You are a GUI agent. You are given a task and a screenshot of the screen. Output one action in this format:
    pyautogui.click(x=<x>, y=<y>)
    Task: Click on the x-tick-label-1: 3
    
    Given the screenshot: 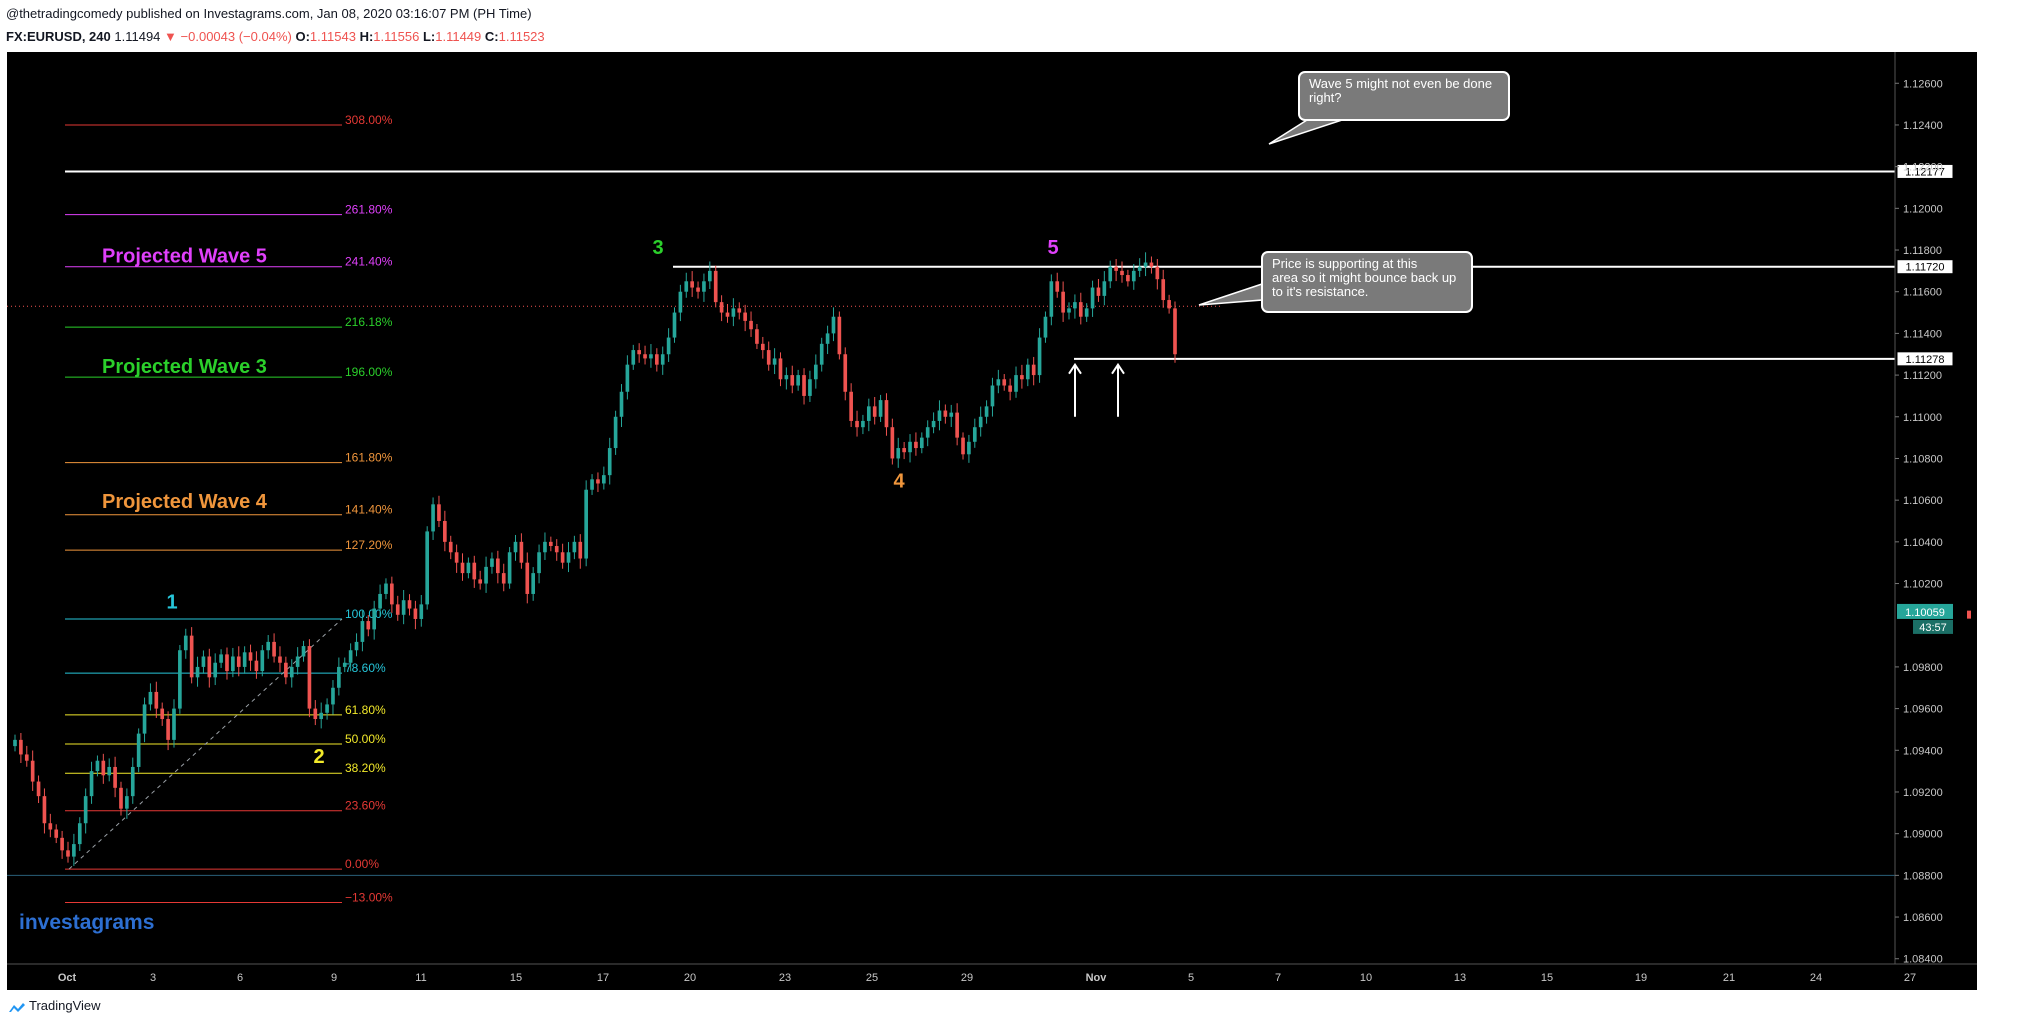 What is the action you would take?
    pyautogui.click(x=153, y=978)
    